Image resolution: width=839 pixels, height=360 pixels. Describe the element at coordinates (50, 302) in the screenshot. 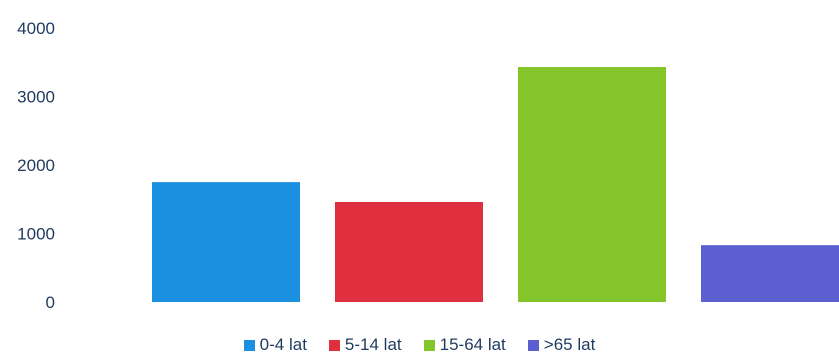

I see `y-tick-label: 0` at that location.